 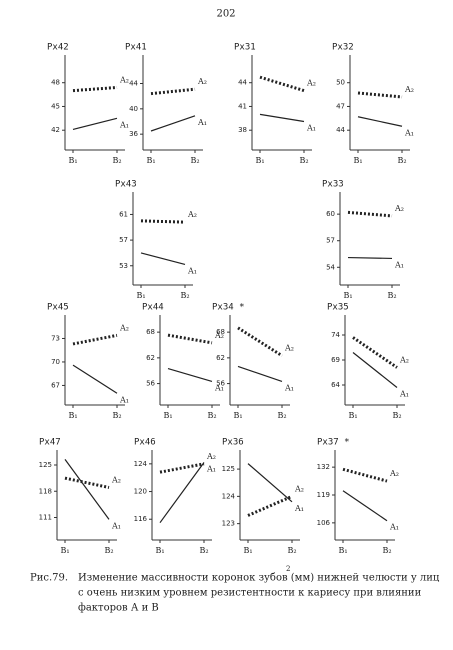 What do you see at coordinates (55, 106) in the screenshot?
I see `y-tick-label: 45` at bounding box center [55, 106].